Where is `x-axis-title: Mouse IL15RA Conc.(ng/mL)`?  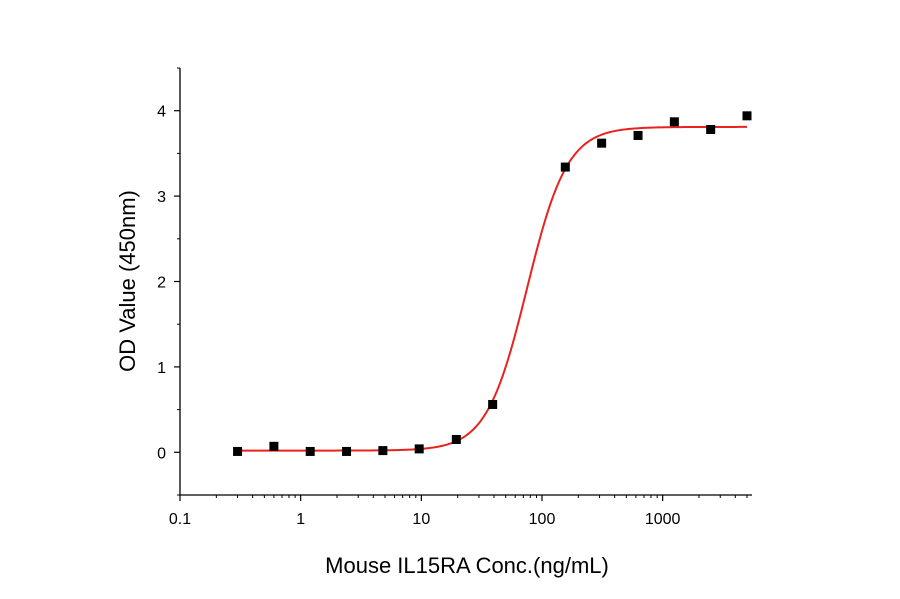 x-axis-title: Mouse IL15RA Conc.(ng/mL) is located at coordinates (467, 565).